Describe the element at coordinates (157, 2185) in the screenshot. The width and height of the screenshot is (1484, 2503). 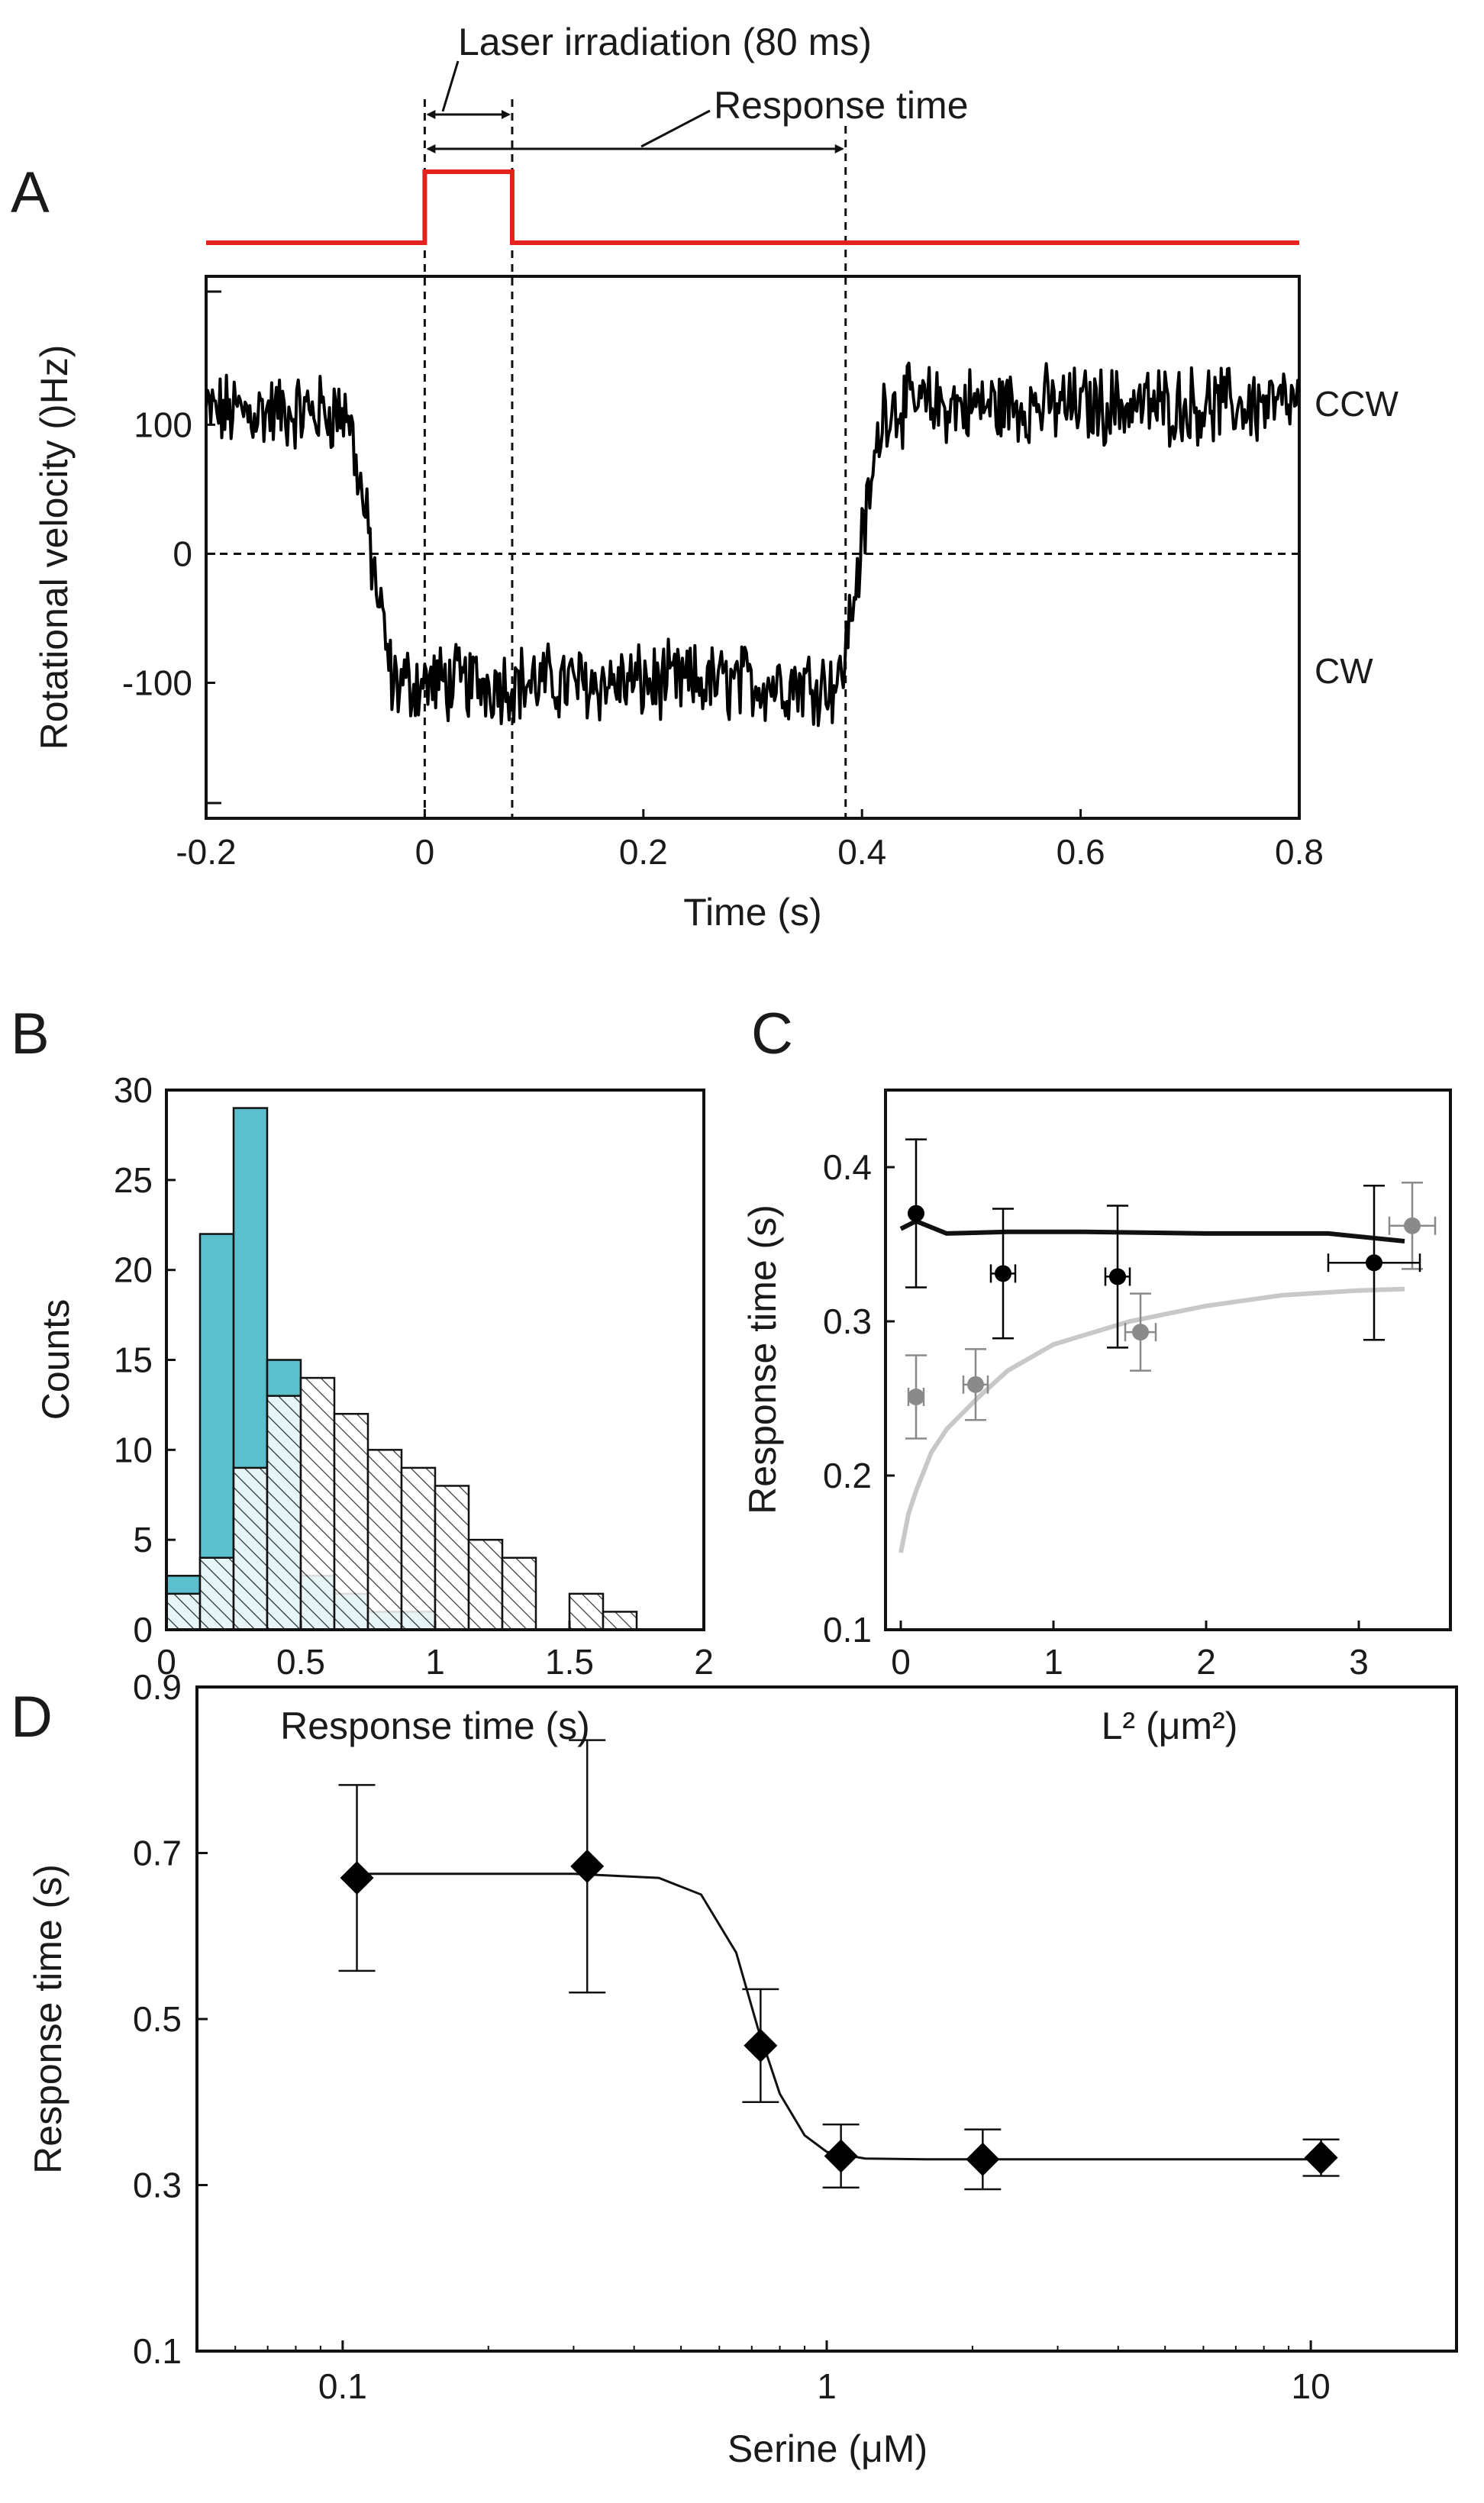
I see `panel-d-y-tick-label: 0.3` at that location.